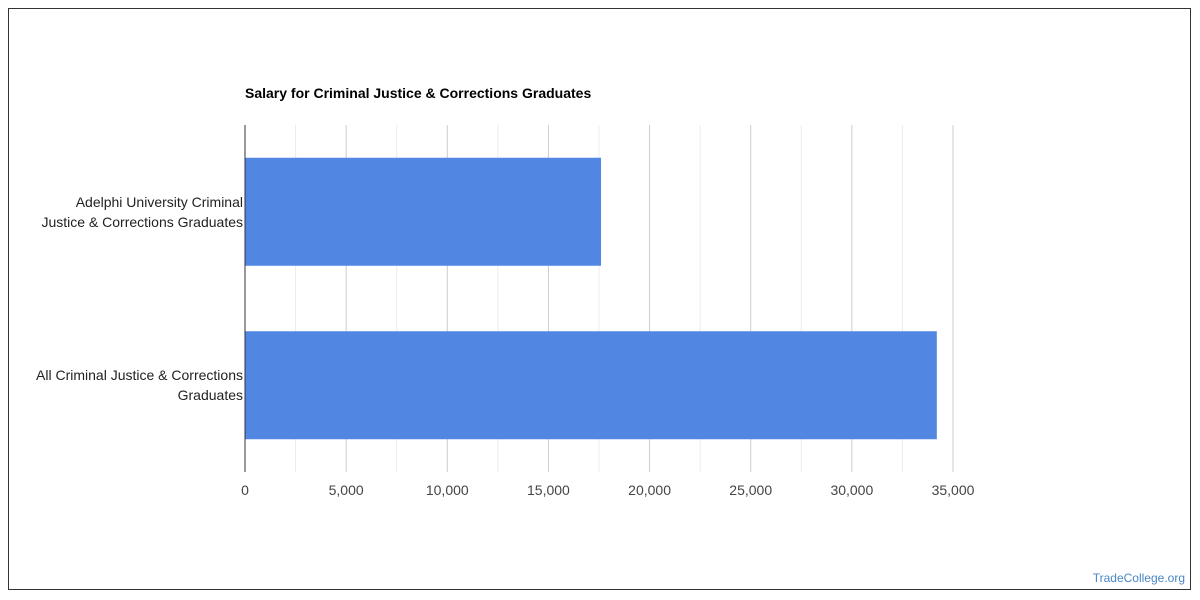 The height and width of the screenshot is (600, 1200). What do you see at coordinates (159, 201) in the screenshot?
I see `y-category-label-line: Adelphi University Criminal` at bounding box center [159, 201].